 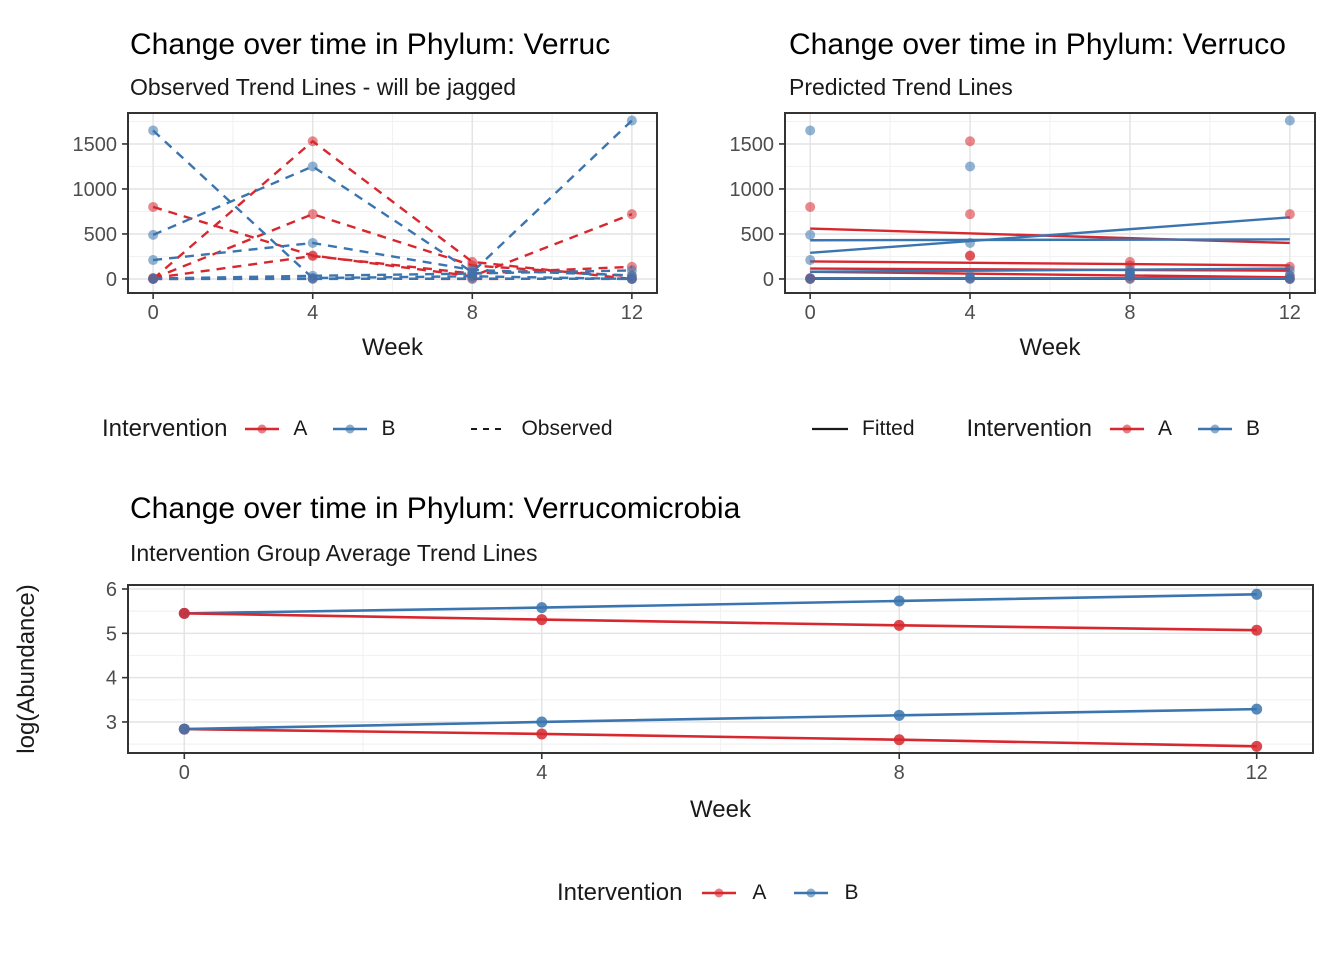 What do you see at coordinates (323, 87) in the screenshot?
I see `observed-chart-subtitle: Observed Trend Lines - will be jagged` at bounding box center [323, 87].